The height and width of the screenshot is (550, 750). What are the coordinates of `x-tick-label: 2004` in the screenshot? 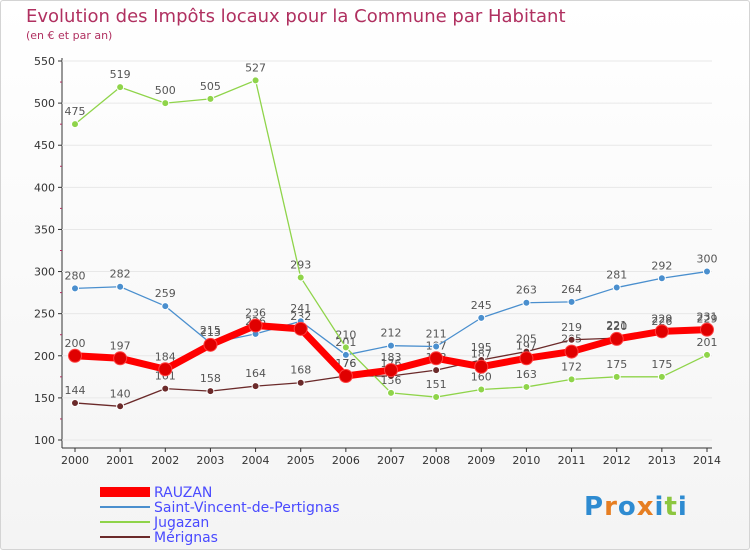 It's located at (256, 460).